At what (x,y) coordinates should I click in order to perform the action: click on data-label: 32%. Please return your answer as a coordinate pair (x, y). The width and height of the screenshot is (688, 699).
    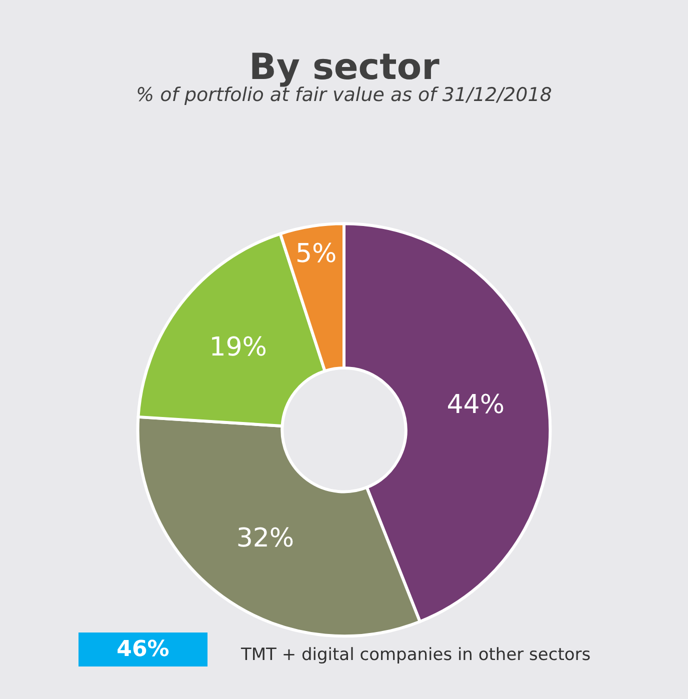
    Looking at the image, I should click on (265, 538).